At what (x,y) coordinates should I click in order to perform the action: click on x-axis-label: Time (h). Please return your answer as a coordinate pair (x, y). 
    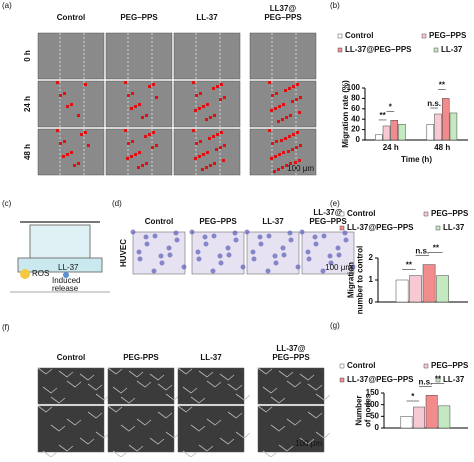
    Looking at the image, I should click on (416, 159).